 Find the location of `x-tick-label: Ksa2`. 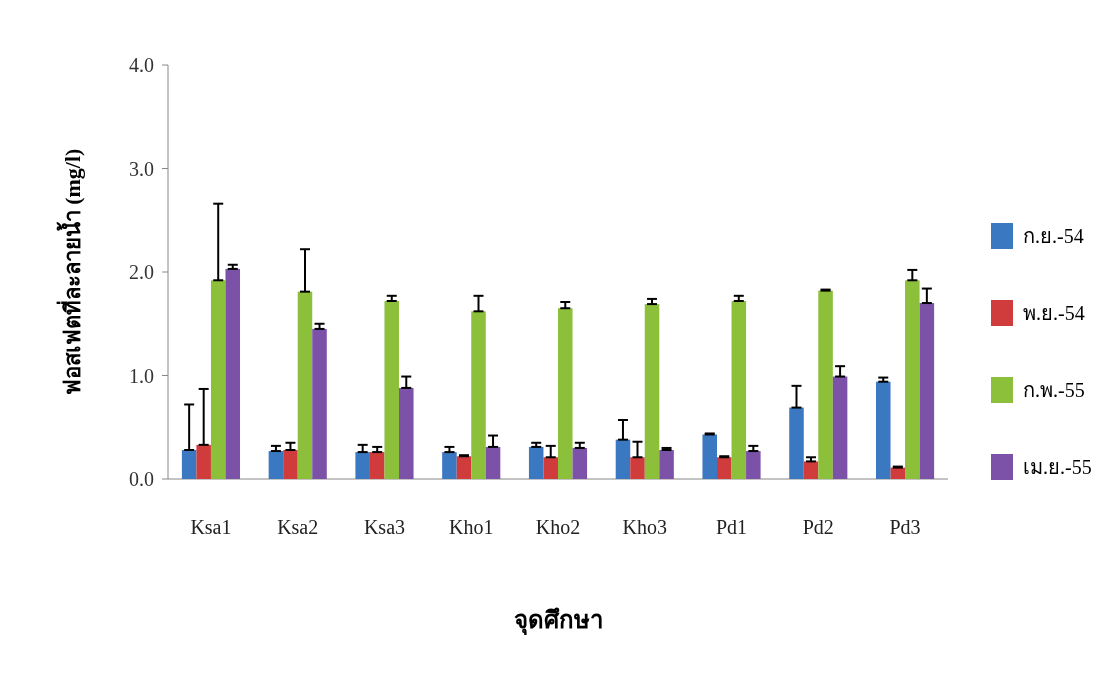

x-tick-label: Ksa2 is located at coordinates (298, 527).